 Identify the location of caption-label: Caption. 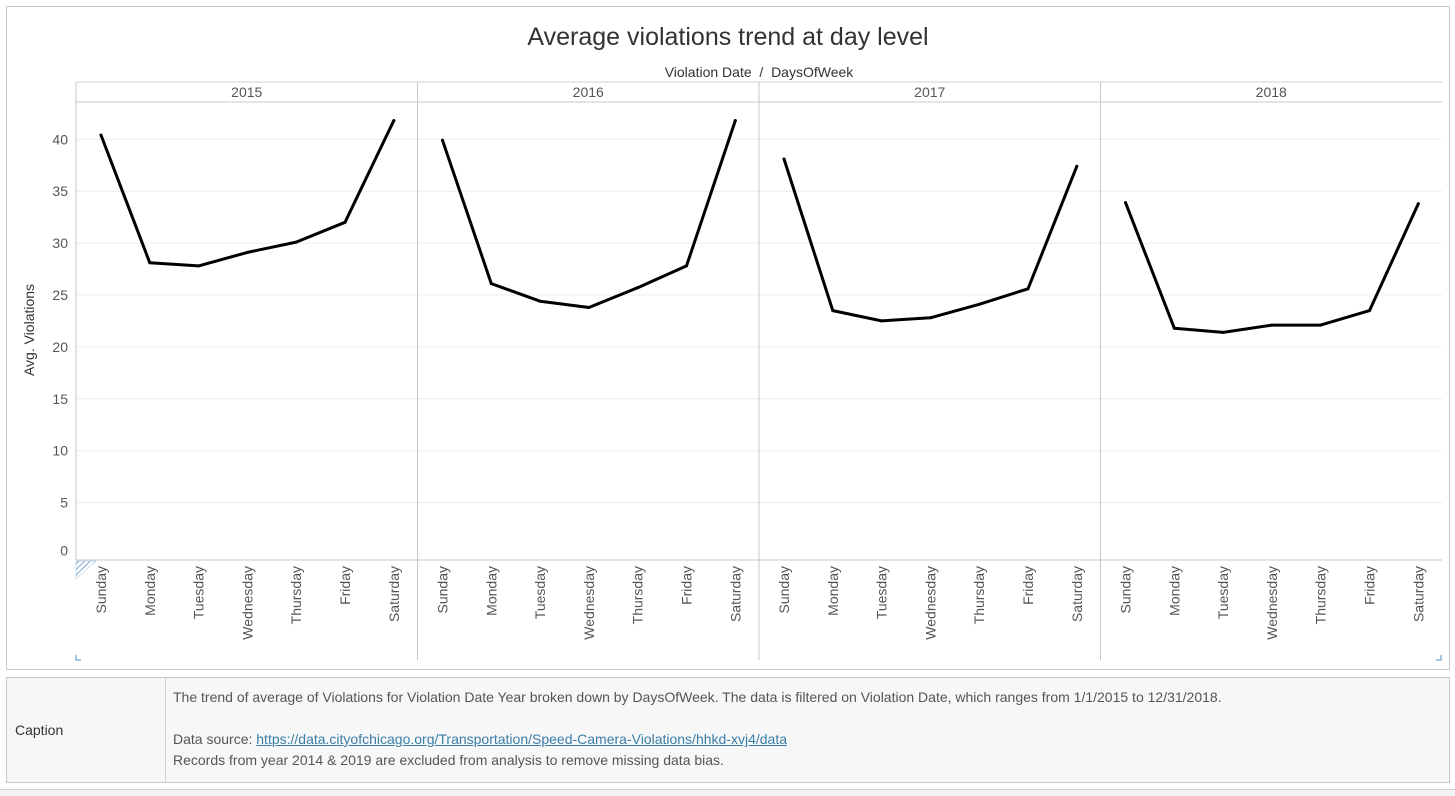
(86, 730).